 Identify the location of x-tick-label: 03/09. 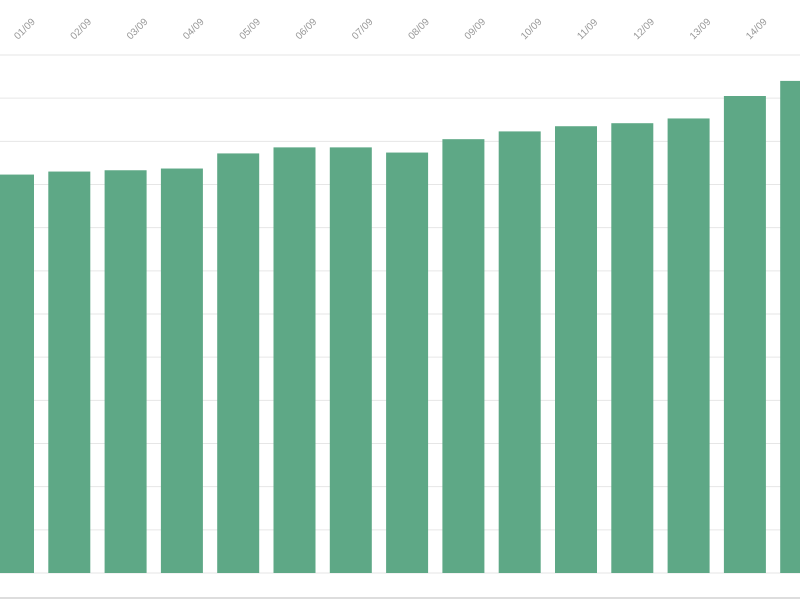
(138, 29).